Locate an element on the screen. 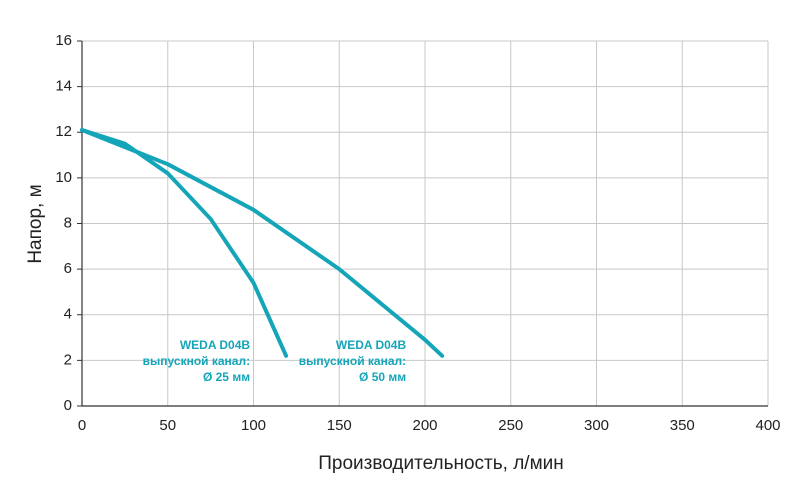 The width and height of the screenshot is (800, 487). x-tick-label: 150 is located at coordinates (339, 425).